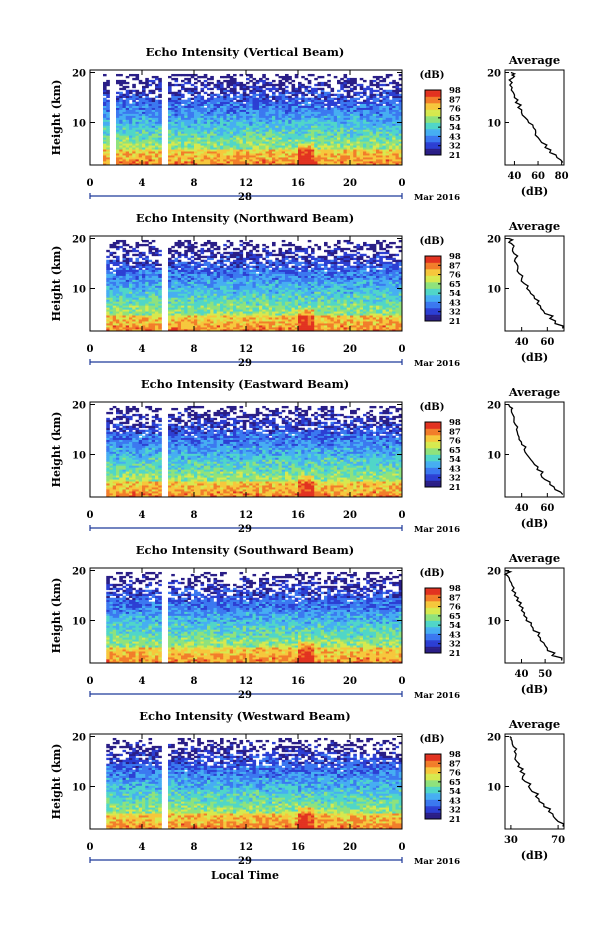 This screenshot has width=616, height=929. What do you see at coordinates (252, 119) in the screenshot?
I see `heatmap-cells` at bounding box center [252, 119].